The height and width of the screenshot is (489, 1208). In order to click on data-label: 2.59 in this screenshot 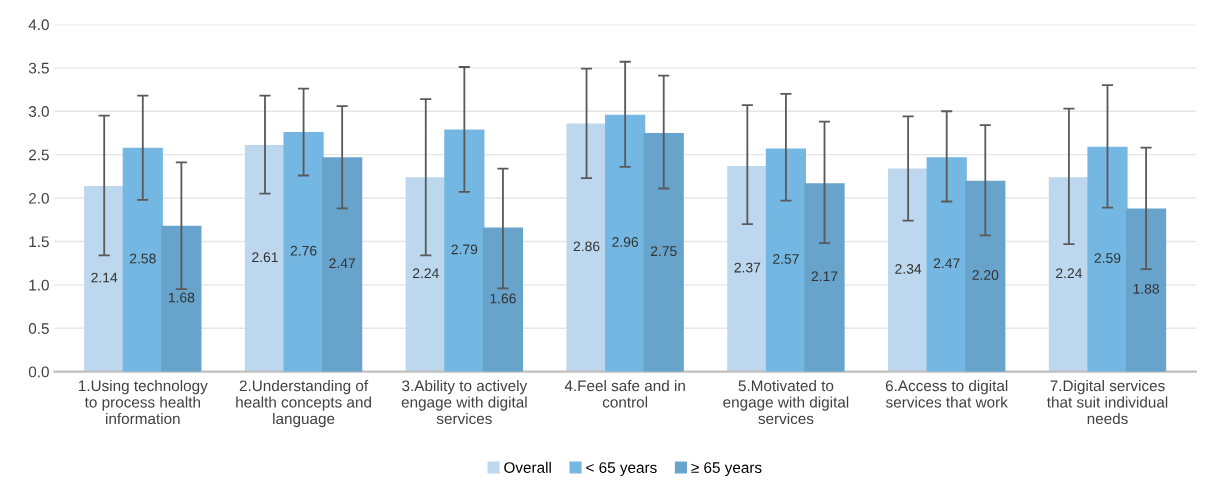, I will do `click(1107, 258)`.